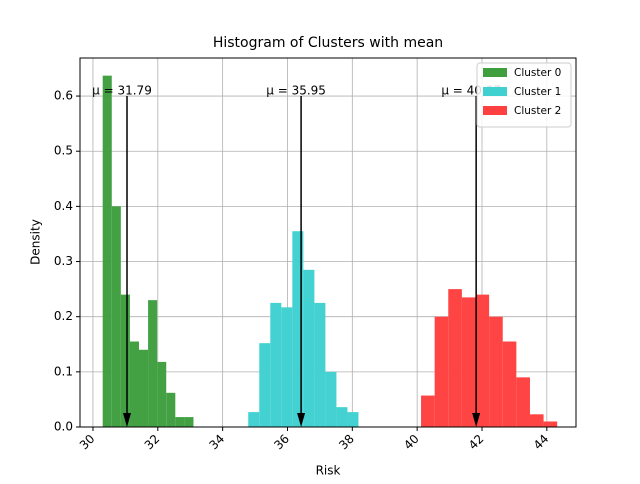 The image size is (640, 484). I want to click on legend-label: Cluster 1, so click(537, 92).